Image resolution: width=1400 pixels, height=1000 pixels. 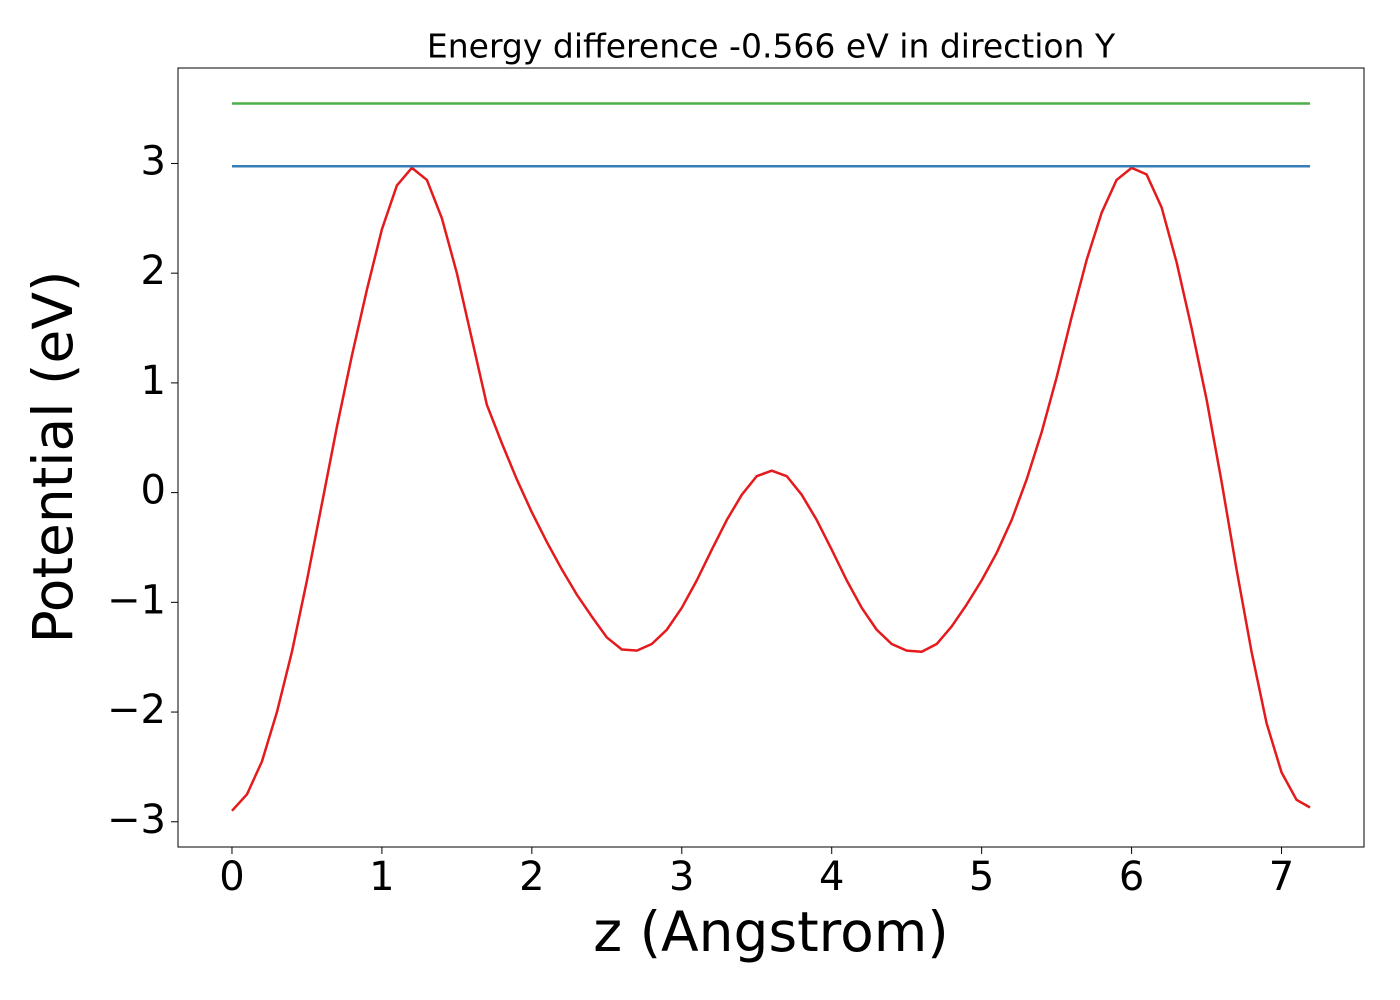 I want to click on y-tick-label: 0, so click(x=153, y=491).